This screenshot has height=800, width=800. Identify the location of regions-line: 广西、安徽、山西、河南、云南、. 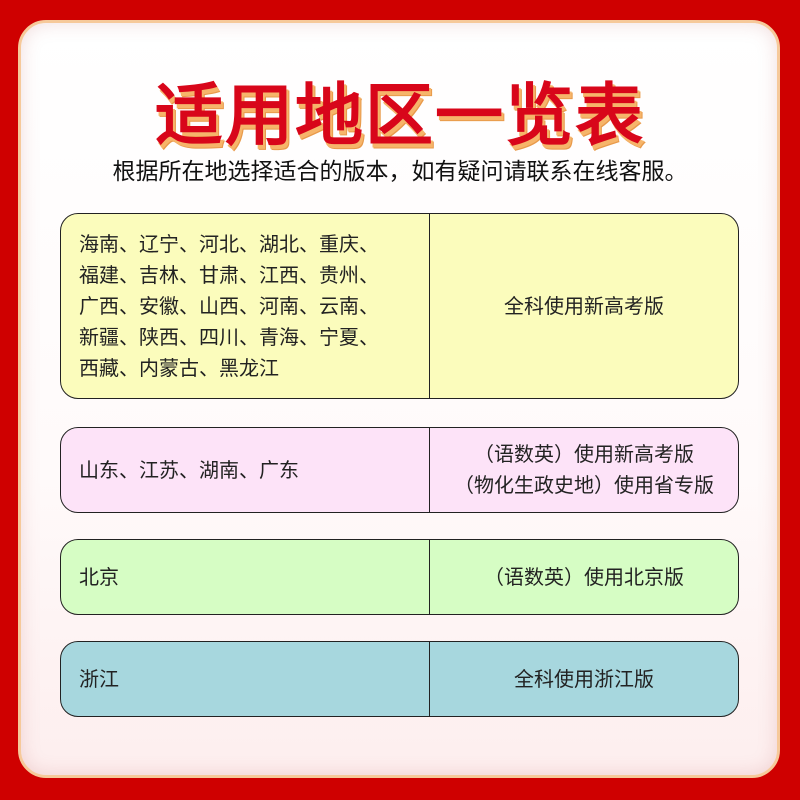
(229, 305).